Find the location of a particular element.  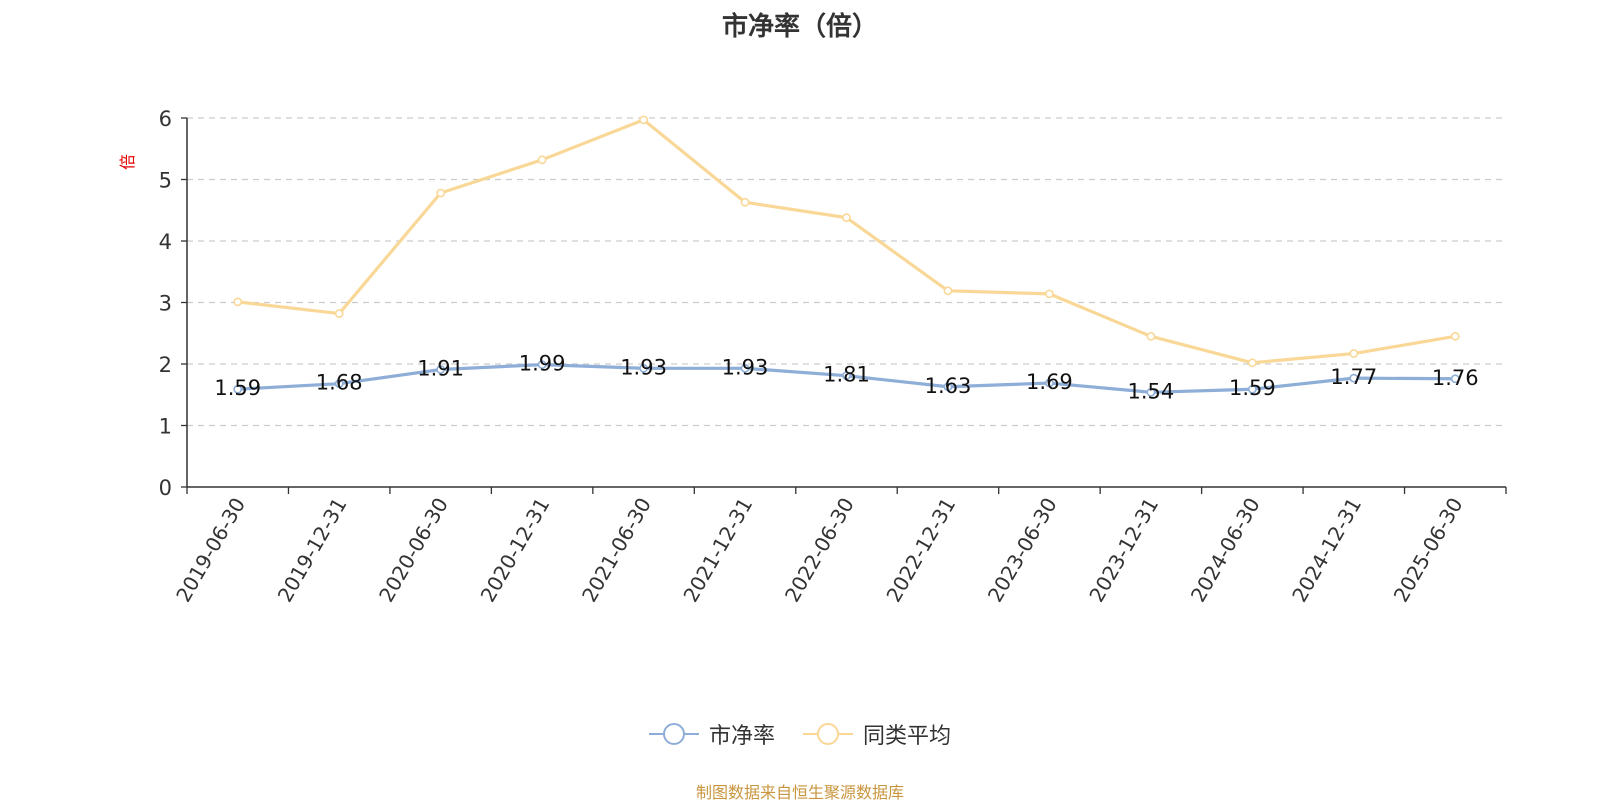

data-label: 1.76 is located at coordinates (1455, 378).